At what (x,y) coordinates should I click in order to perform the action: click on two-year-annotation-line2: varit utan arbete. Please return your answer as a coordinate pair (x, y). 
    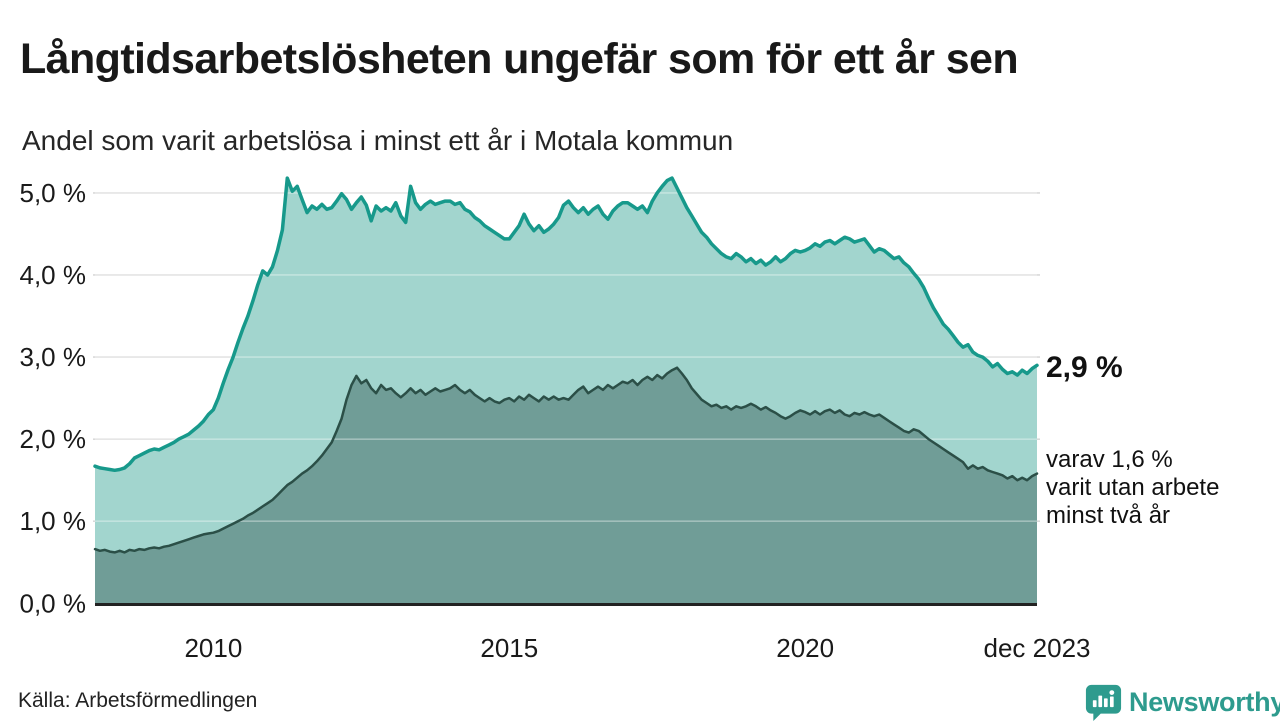
    Looking at the image, I should click on (1133, 487).